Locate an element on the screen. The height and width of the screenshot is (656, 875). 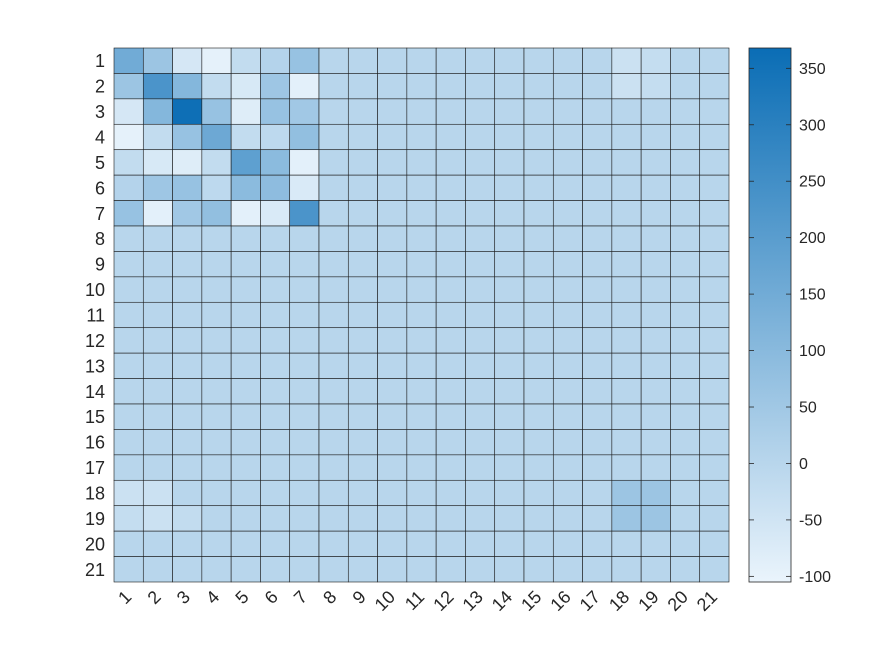
heatmap-cell-r9-c19 is located at coordinates (655, 264).